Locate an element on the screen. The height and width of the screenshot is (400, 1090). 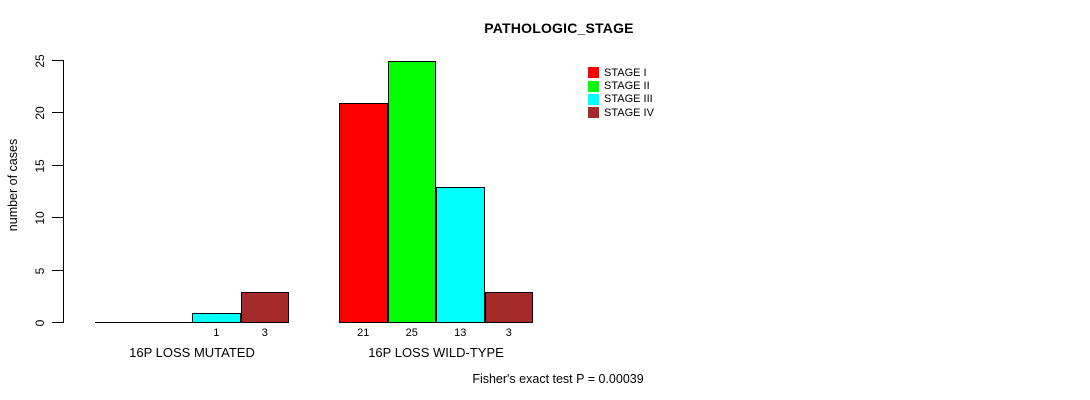
chart-title: PATHOLOGIC_STAGE is located at coordinates (559, 28).